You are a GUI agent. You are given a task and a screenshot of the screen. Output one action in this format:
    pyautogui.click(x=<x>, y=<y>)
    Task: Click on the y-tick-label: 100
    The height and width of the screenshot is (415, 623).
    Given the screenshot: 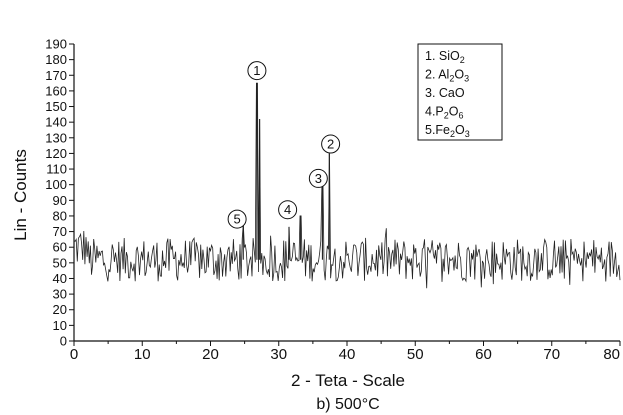 What is the action you would take?
    pyautogui.click(x=56, y=184)
    